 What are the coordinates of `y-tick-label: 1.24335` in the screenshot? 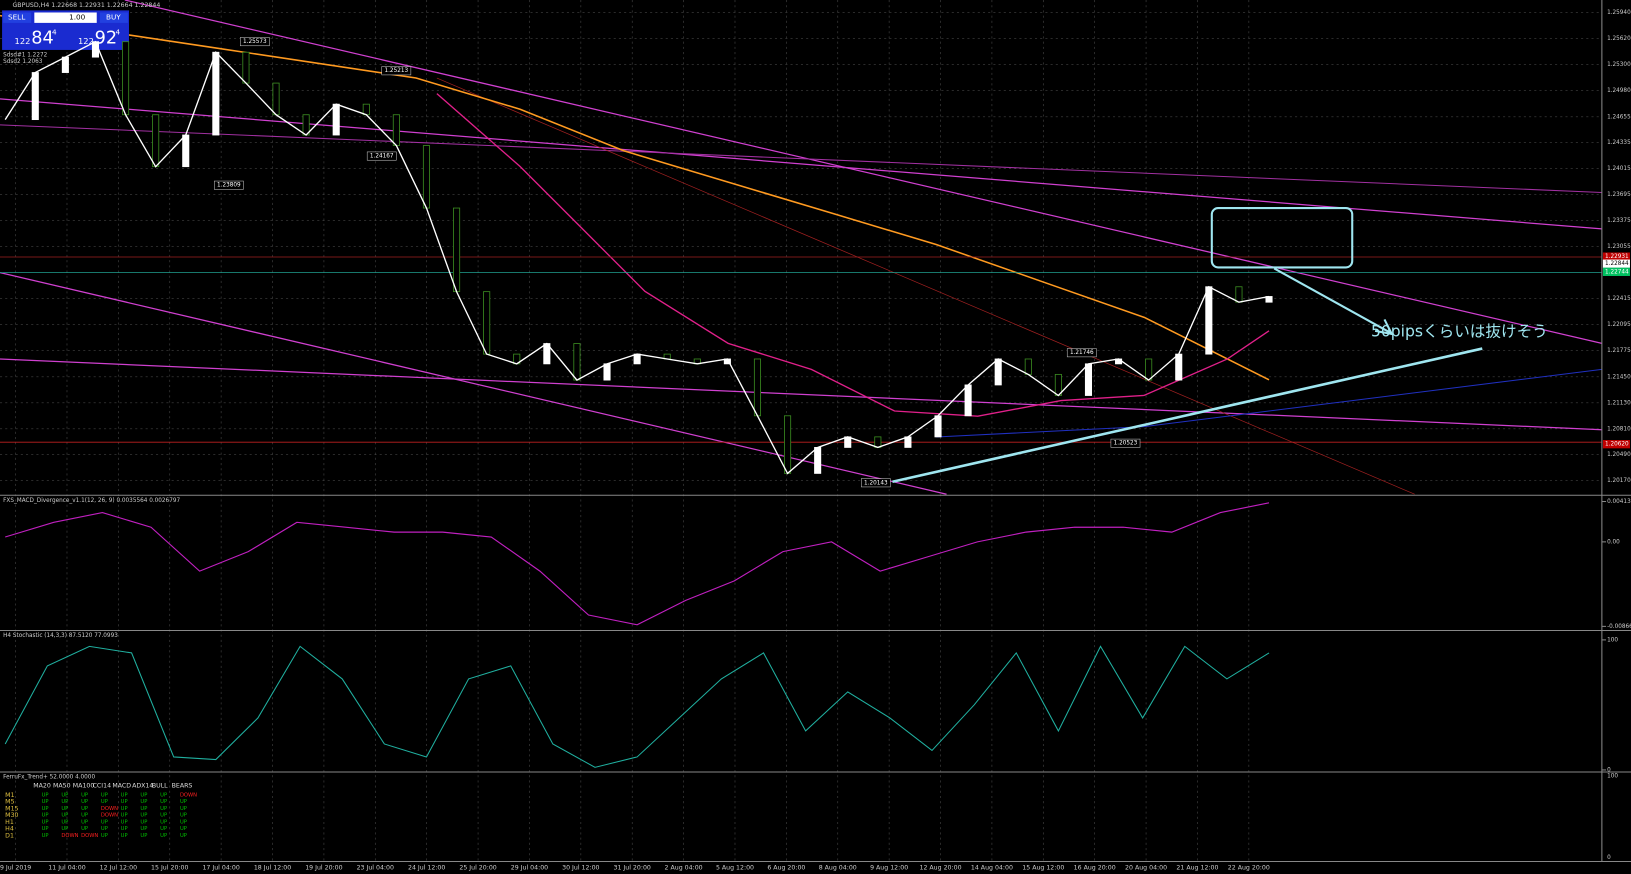 It's located at (1619, 143).